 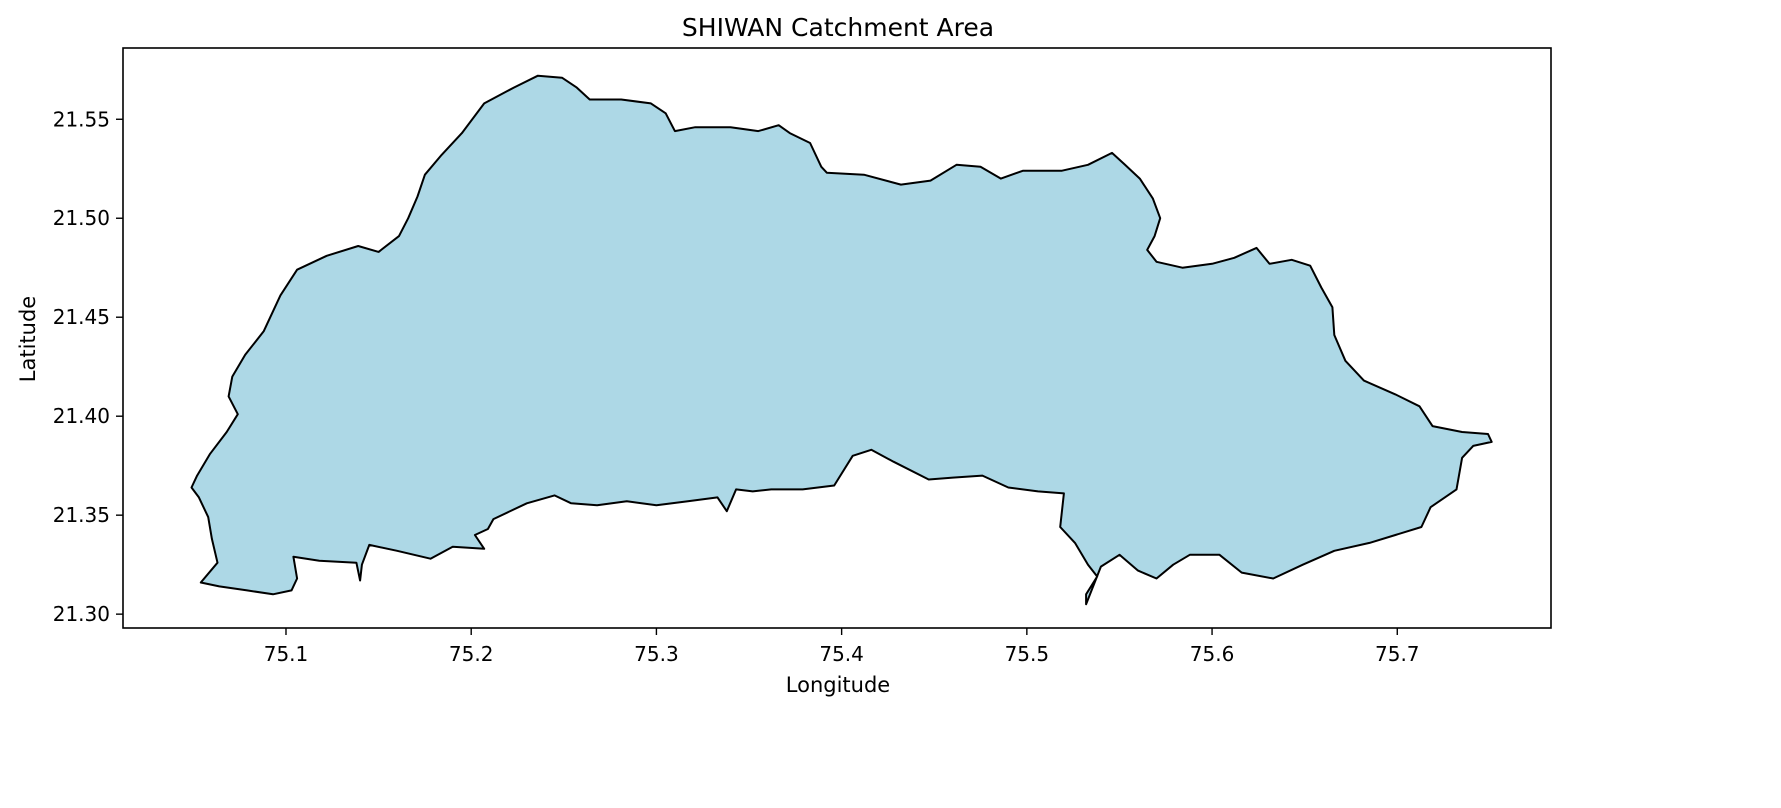 What do you see at coordinates (1027, 654) in the screenshot?
I see `x-tick-label: 75.5` at bounding box center [1027, 654].